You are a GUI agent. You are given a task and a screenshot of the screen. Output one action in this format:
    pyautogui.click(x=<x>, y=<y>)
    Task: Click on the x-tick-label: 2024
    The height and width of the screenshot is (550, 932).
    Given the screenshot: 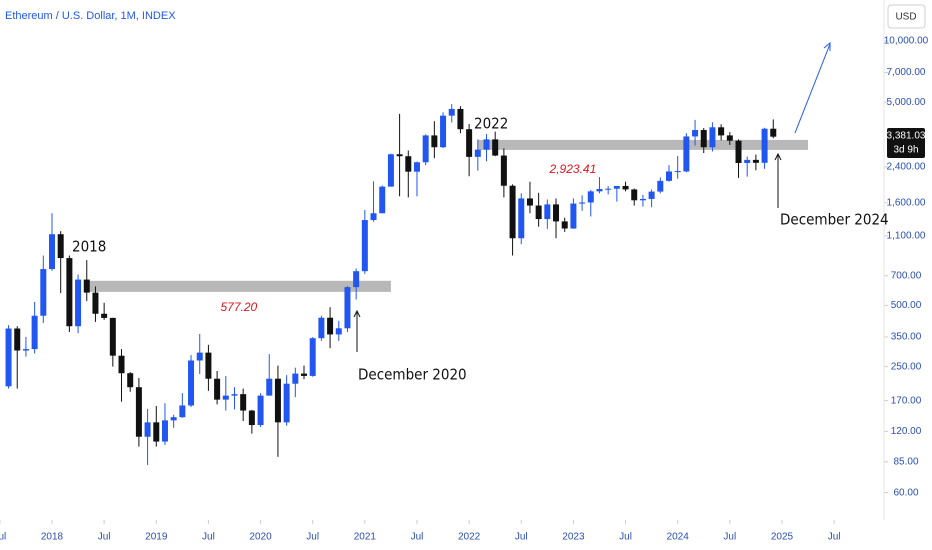 What is the action you would take?
    pyautogui.click(x=678, y=537)
    